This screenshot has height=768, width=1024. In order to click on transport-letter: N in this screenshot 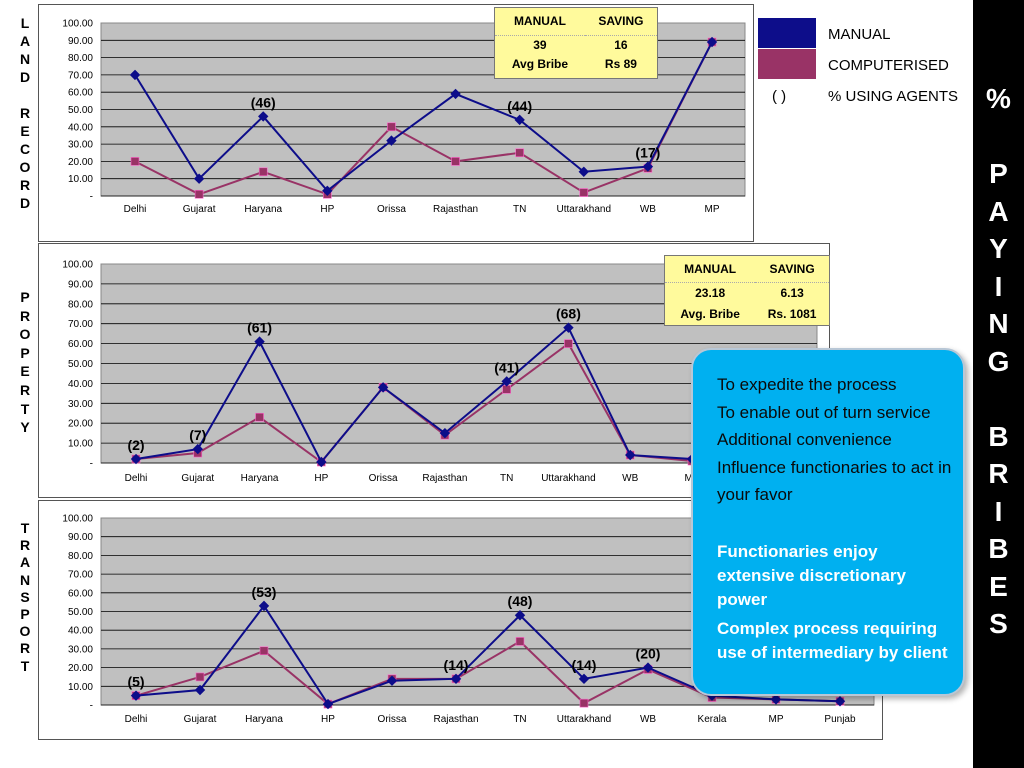, I will do `click(25, 579)`.